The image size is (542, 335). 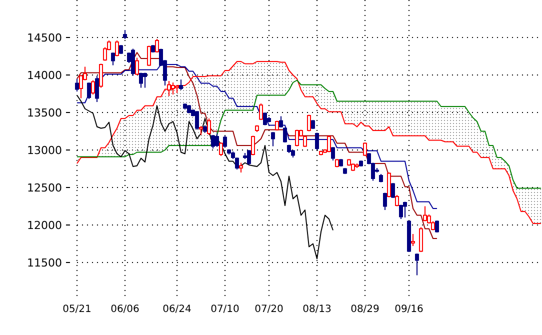 I want to click on x-tick-label: 07/10, so click(x=225, y=309).